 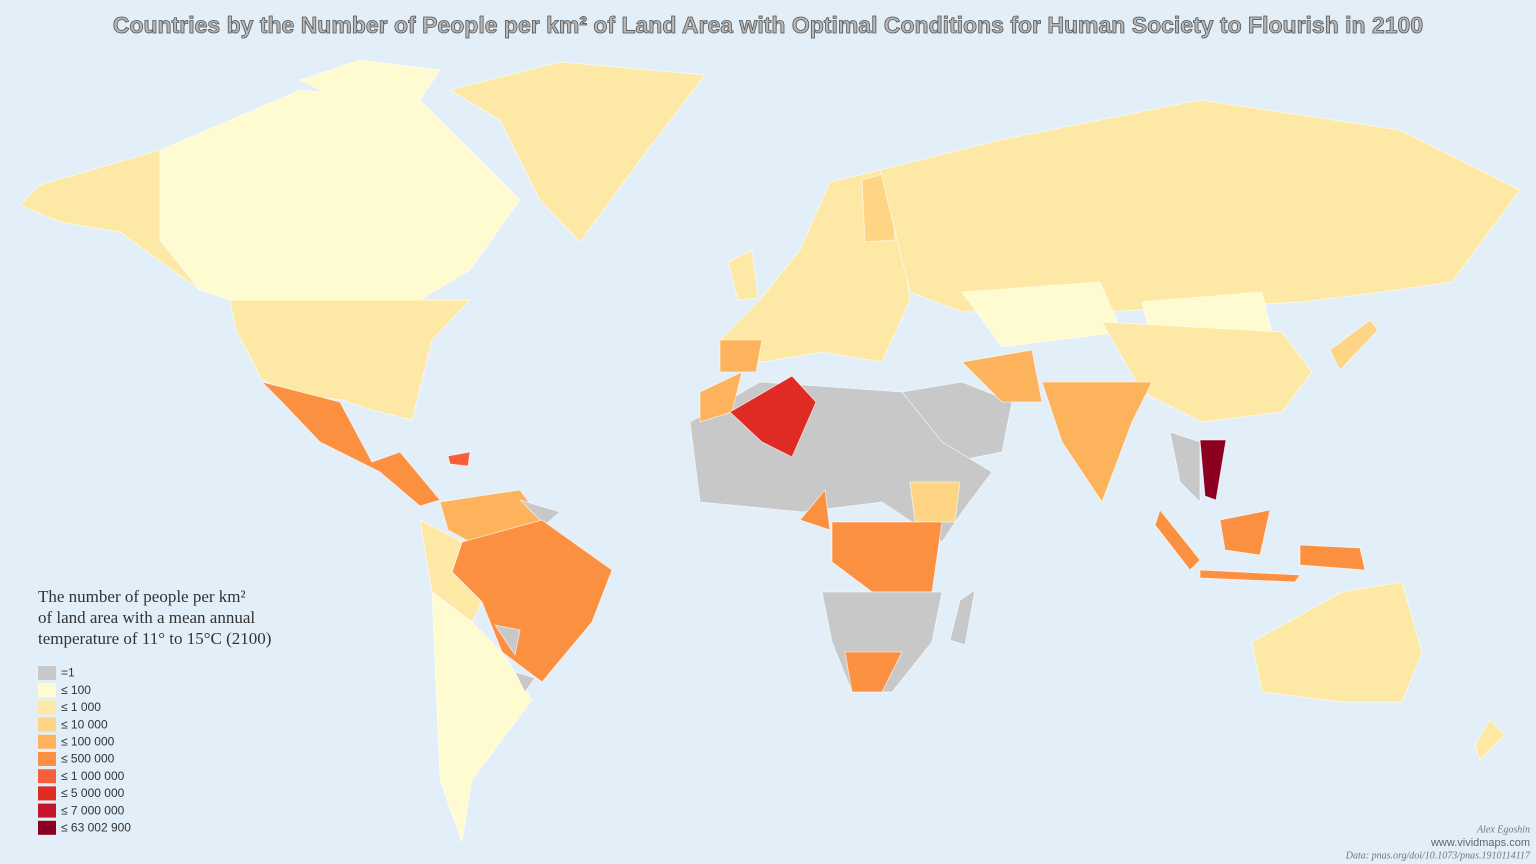 I want to click on uk-ireland, so click(x=743, y=275).